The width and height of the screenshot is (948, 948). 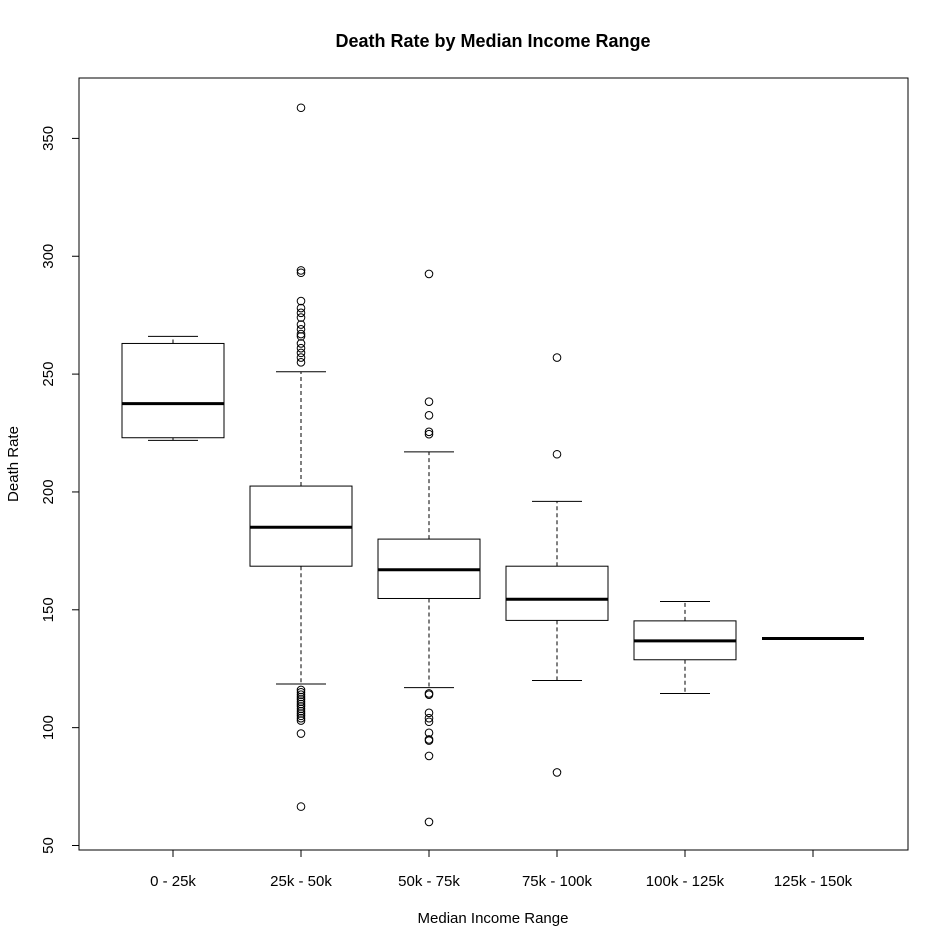 I want to click on y-axis: 50 100 150 200 250 300 350, so click(x=60, y=490).